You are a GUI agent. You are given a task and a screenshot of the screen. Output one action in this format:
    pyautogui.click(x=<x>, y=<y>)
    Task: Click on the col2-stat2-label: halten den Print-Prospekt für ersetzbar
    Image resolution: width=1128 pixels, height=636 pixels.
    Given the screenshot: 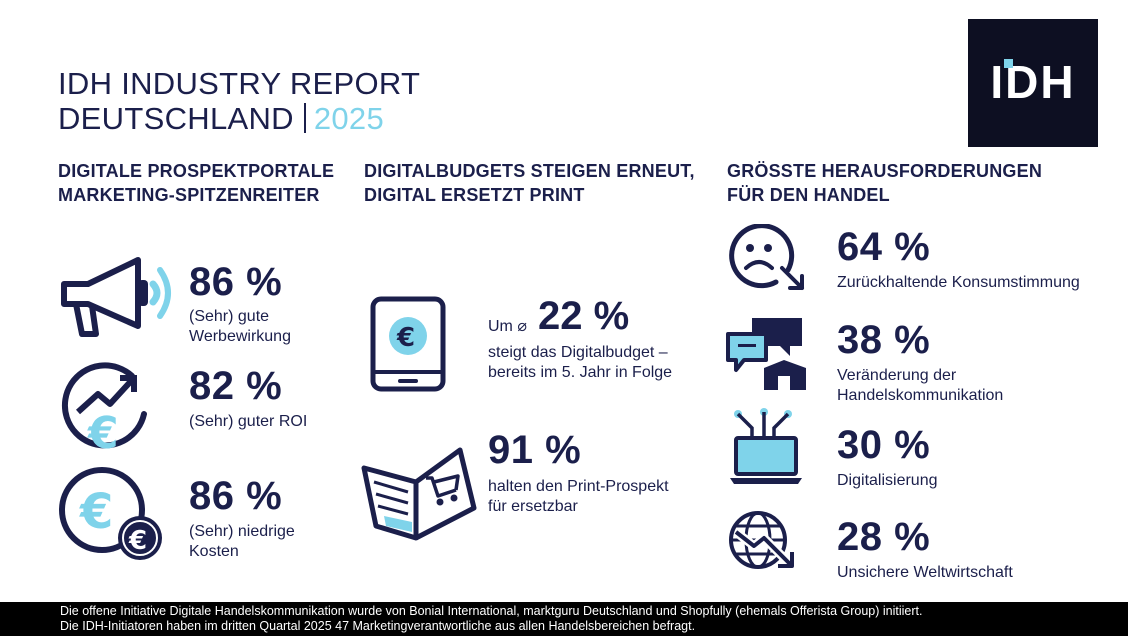 What is the action you would take?
    pyautogui.click(x=578, y=497)
    